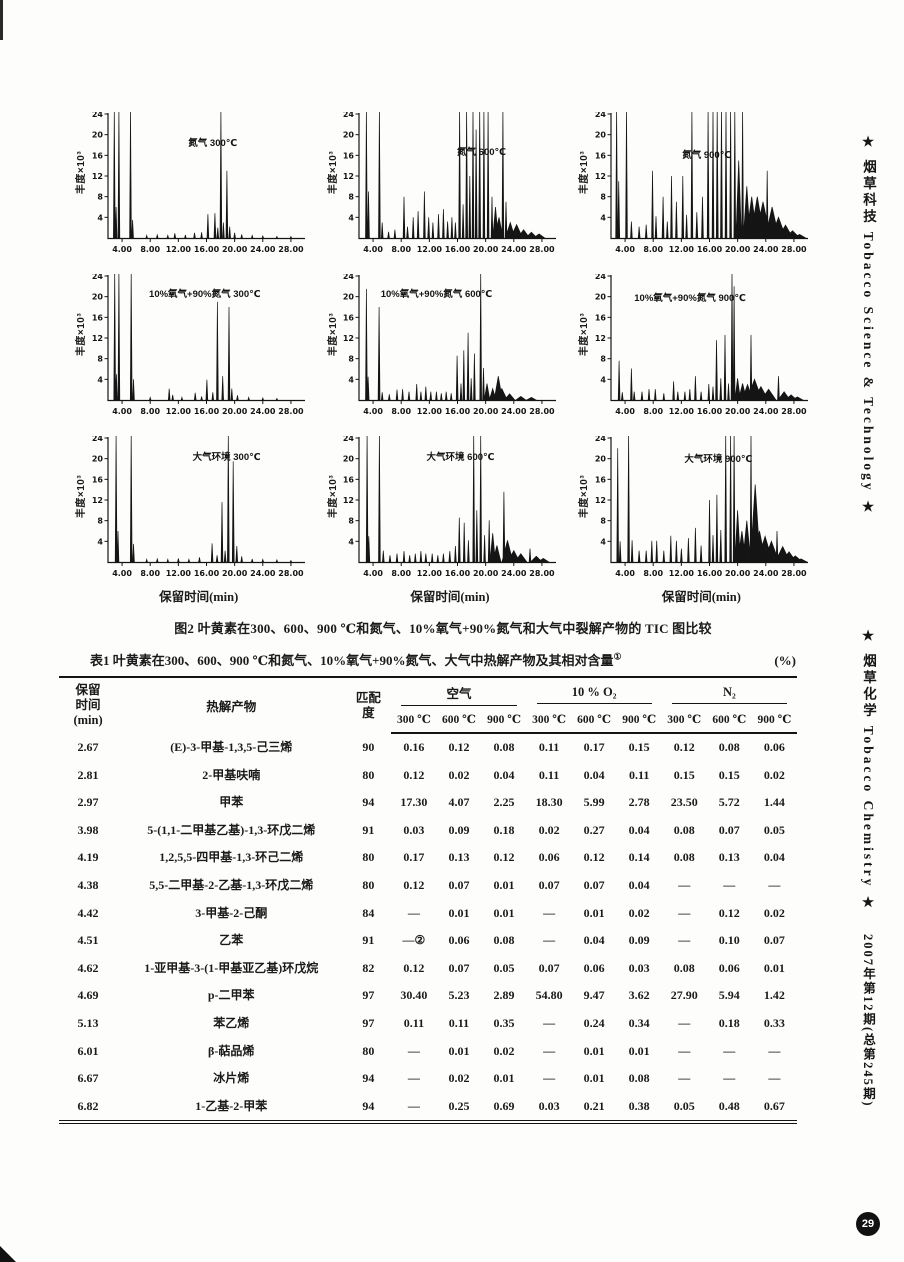 The height and width of the screenshot is (1262, 904). I want to click on retention-time-cell: 4.42, so click(88, 912).